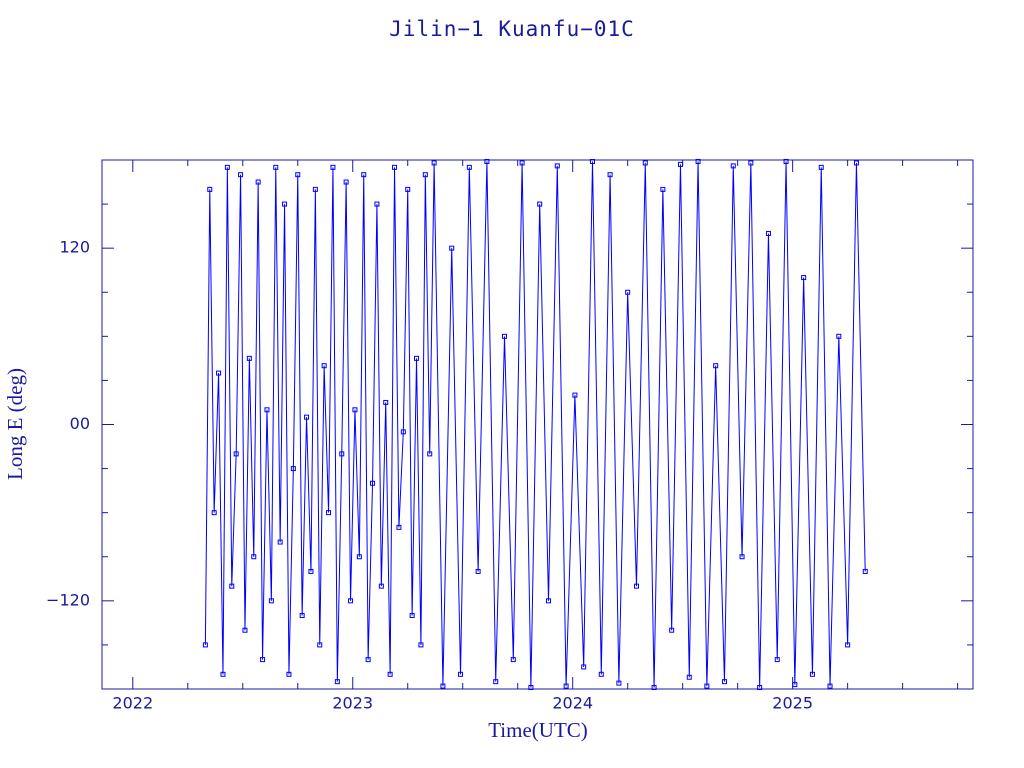 This screenshot has height=768, width=1024. I want to click on y-tick-label: 120, so click(74, 247).